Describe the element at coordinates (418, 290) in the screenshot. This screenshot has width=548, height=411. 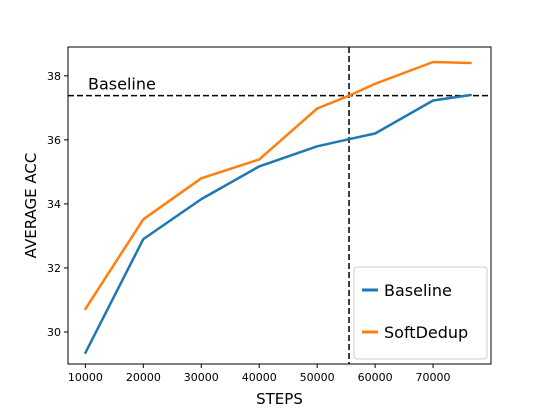
I see `legend-label-baseline: Baseline` at that location.